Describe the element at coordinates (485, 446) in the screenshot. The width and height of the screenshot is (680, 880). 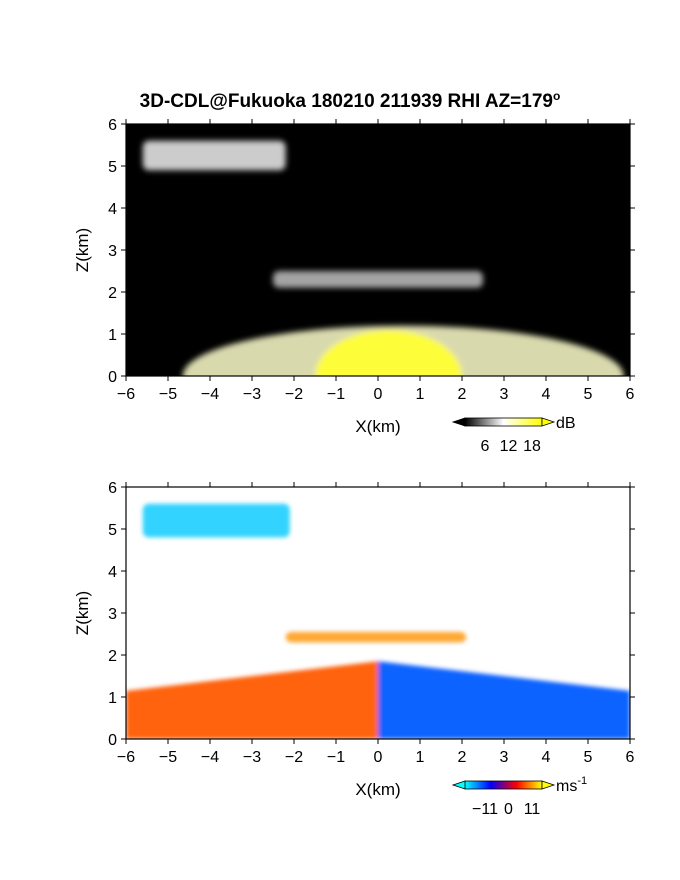
I see `colorbar-tick-label: 6` at that location.